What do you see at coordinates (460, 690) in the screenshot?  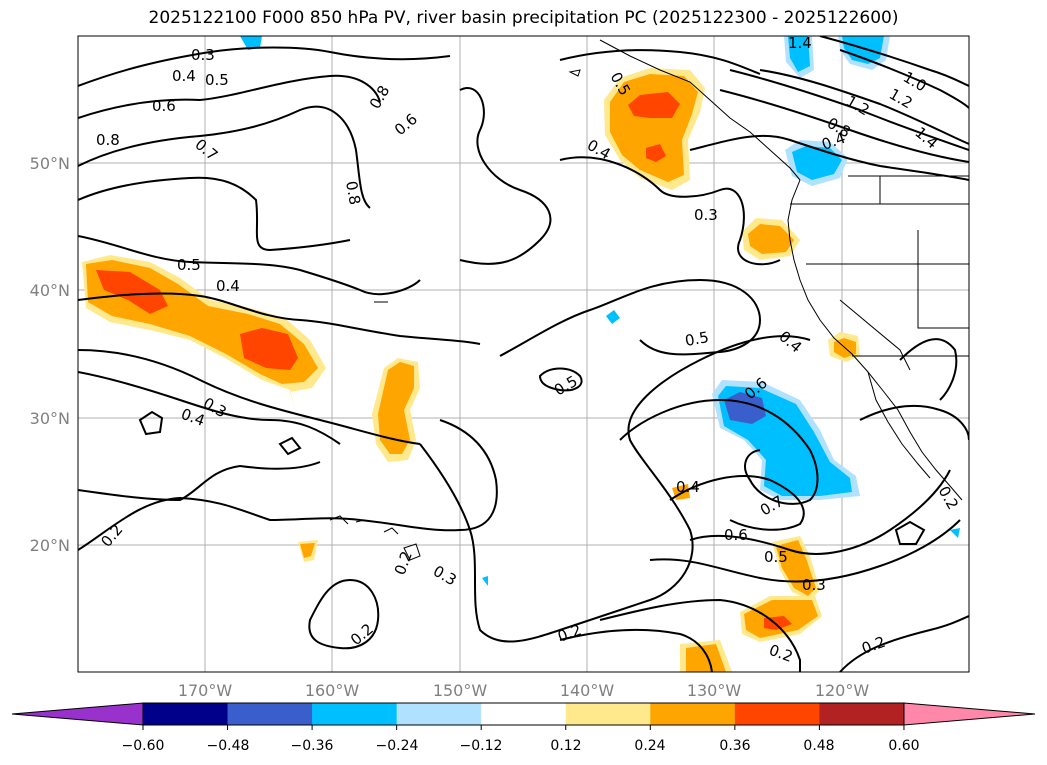 I see `lon-label-150w: 150°W` at bounding box center [460, 690].